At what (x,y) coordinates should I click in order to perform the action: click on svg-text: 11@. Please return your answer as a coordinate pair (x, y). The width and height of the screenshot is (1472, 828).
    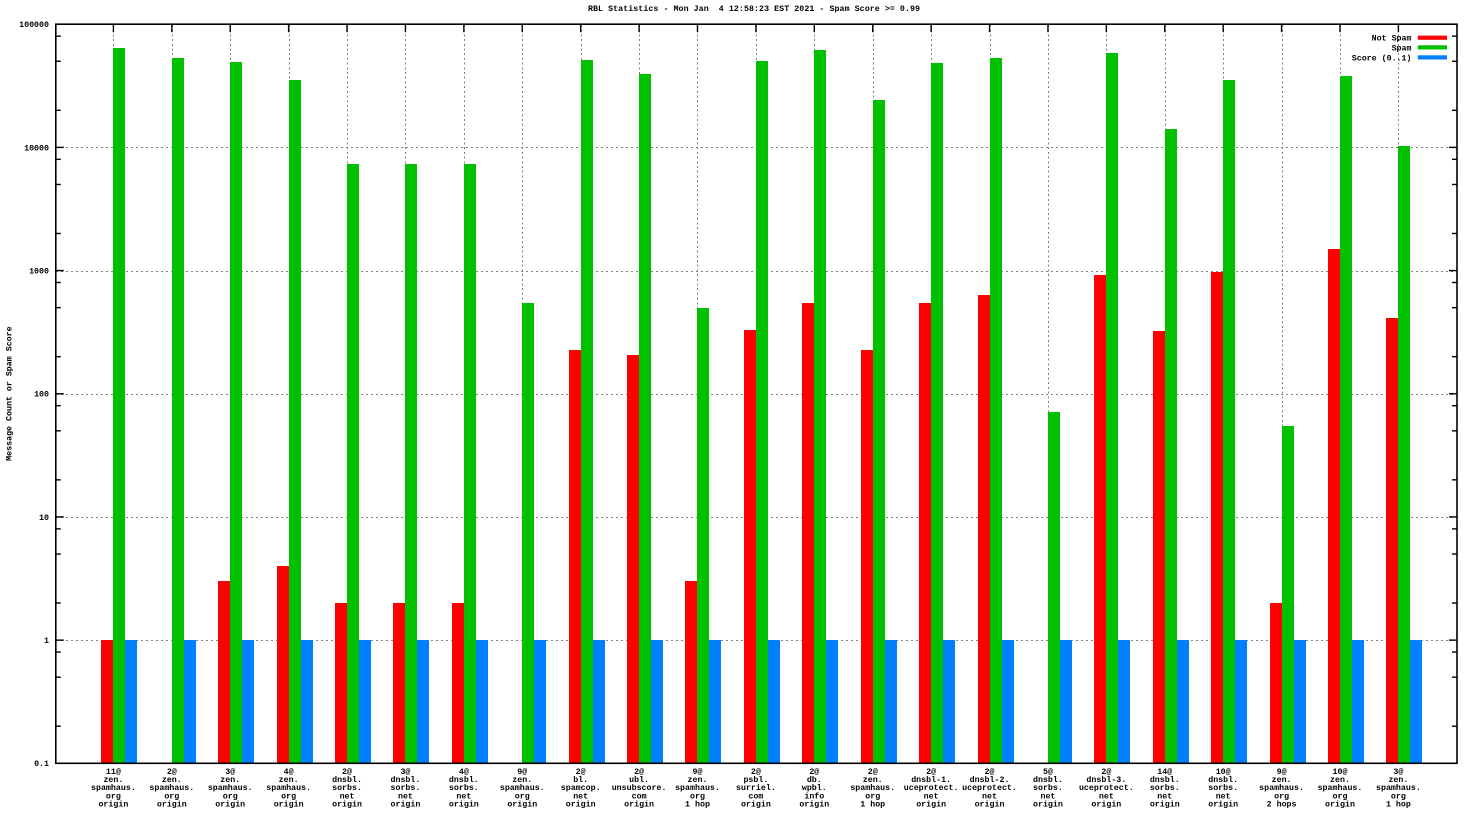
    Looking at the image, I should click on (113, 772).